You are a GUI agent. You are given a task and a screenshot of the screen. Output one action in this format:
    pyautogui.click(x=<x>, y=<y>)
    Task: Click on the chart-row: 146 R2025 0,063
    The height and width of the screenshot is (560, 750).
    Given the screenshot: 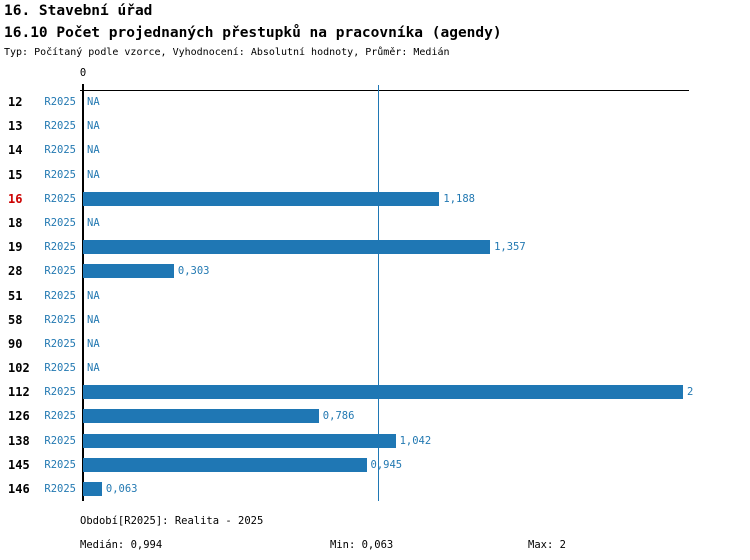 What is the action you would take?
    pyautogui.click(x=375, y=489)
    